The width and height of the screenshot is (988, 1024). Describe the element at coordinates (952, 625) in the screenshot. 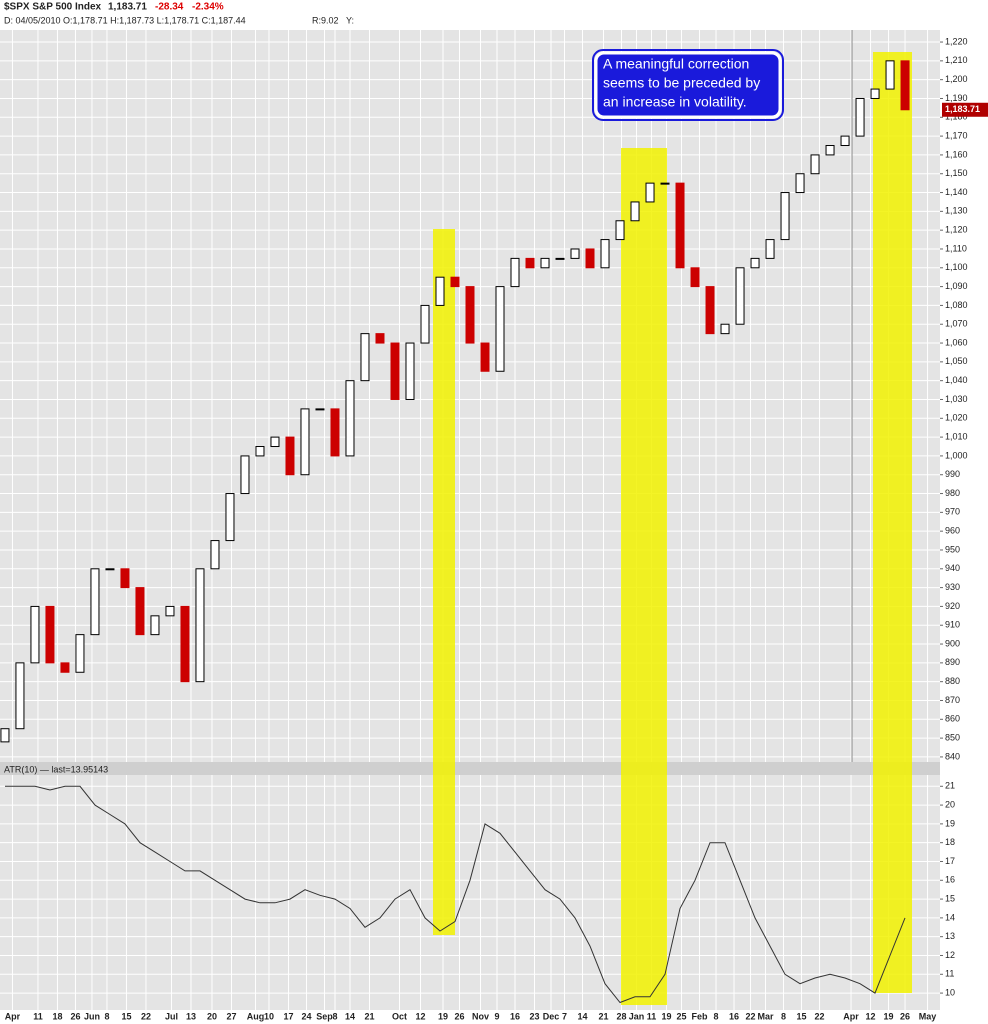

I see `y-tick-label: 910` at that location.